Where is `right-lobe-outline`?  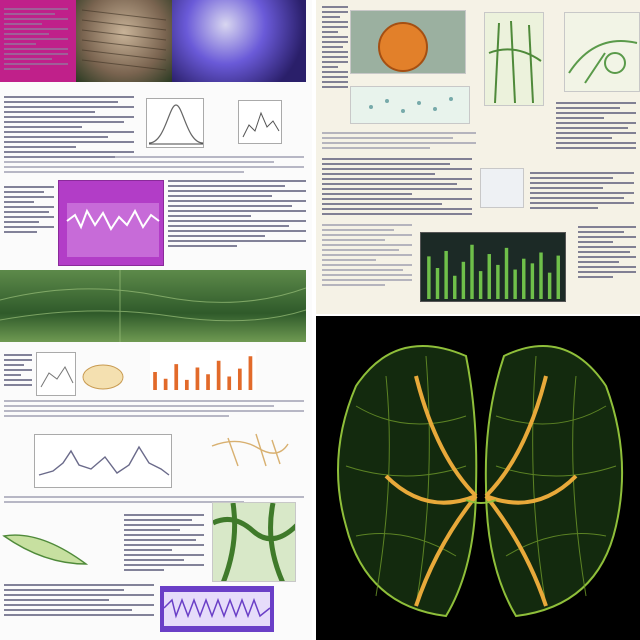
right-lobe-outline is located at coordinates (554, 481).